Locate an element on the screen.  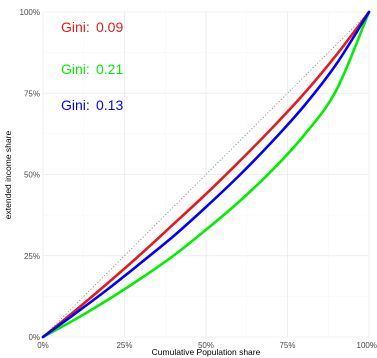
gini-value: 0.09 is located at coordinates (109, 27).